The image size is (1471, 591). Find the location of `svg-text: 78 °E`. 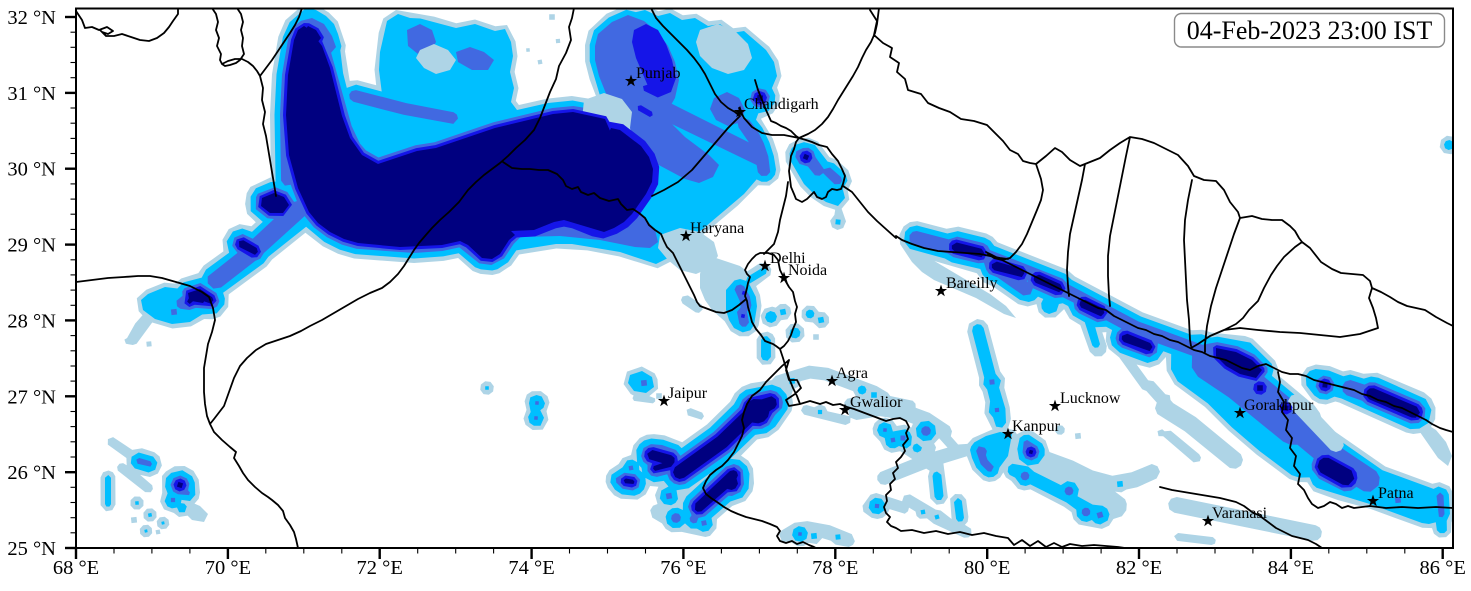

svg-text: 78 °E is located at coordinates (835, 568).